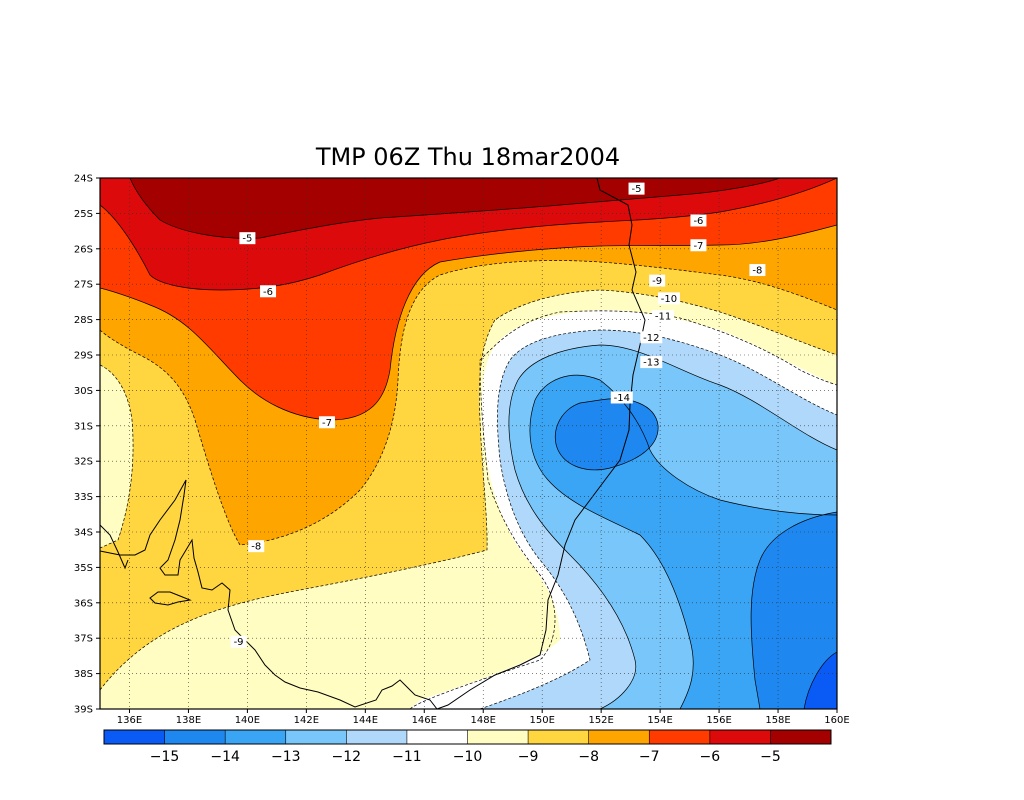  Describe the element at coordinates (365, 720) in the screenshot. I see `x-tick-label: 144E` at that location.